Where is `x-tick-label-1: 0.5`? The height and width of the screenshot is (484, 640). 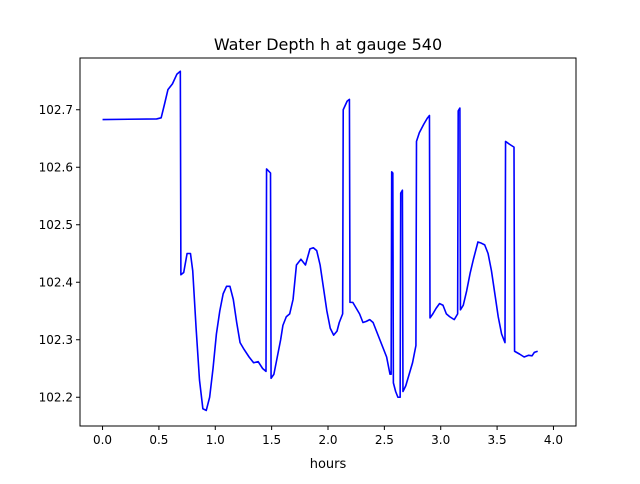 x-tick-label-1: 0.5 is located at coordinates (158, 440).